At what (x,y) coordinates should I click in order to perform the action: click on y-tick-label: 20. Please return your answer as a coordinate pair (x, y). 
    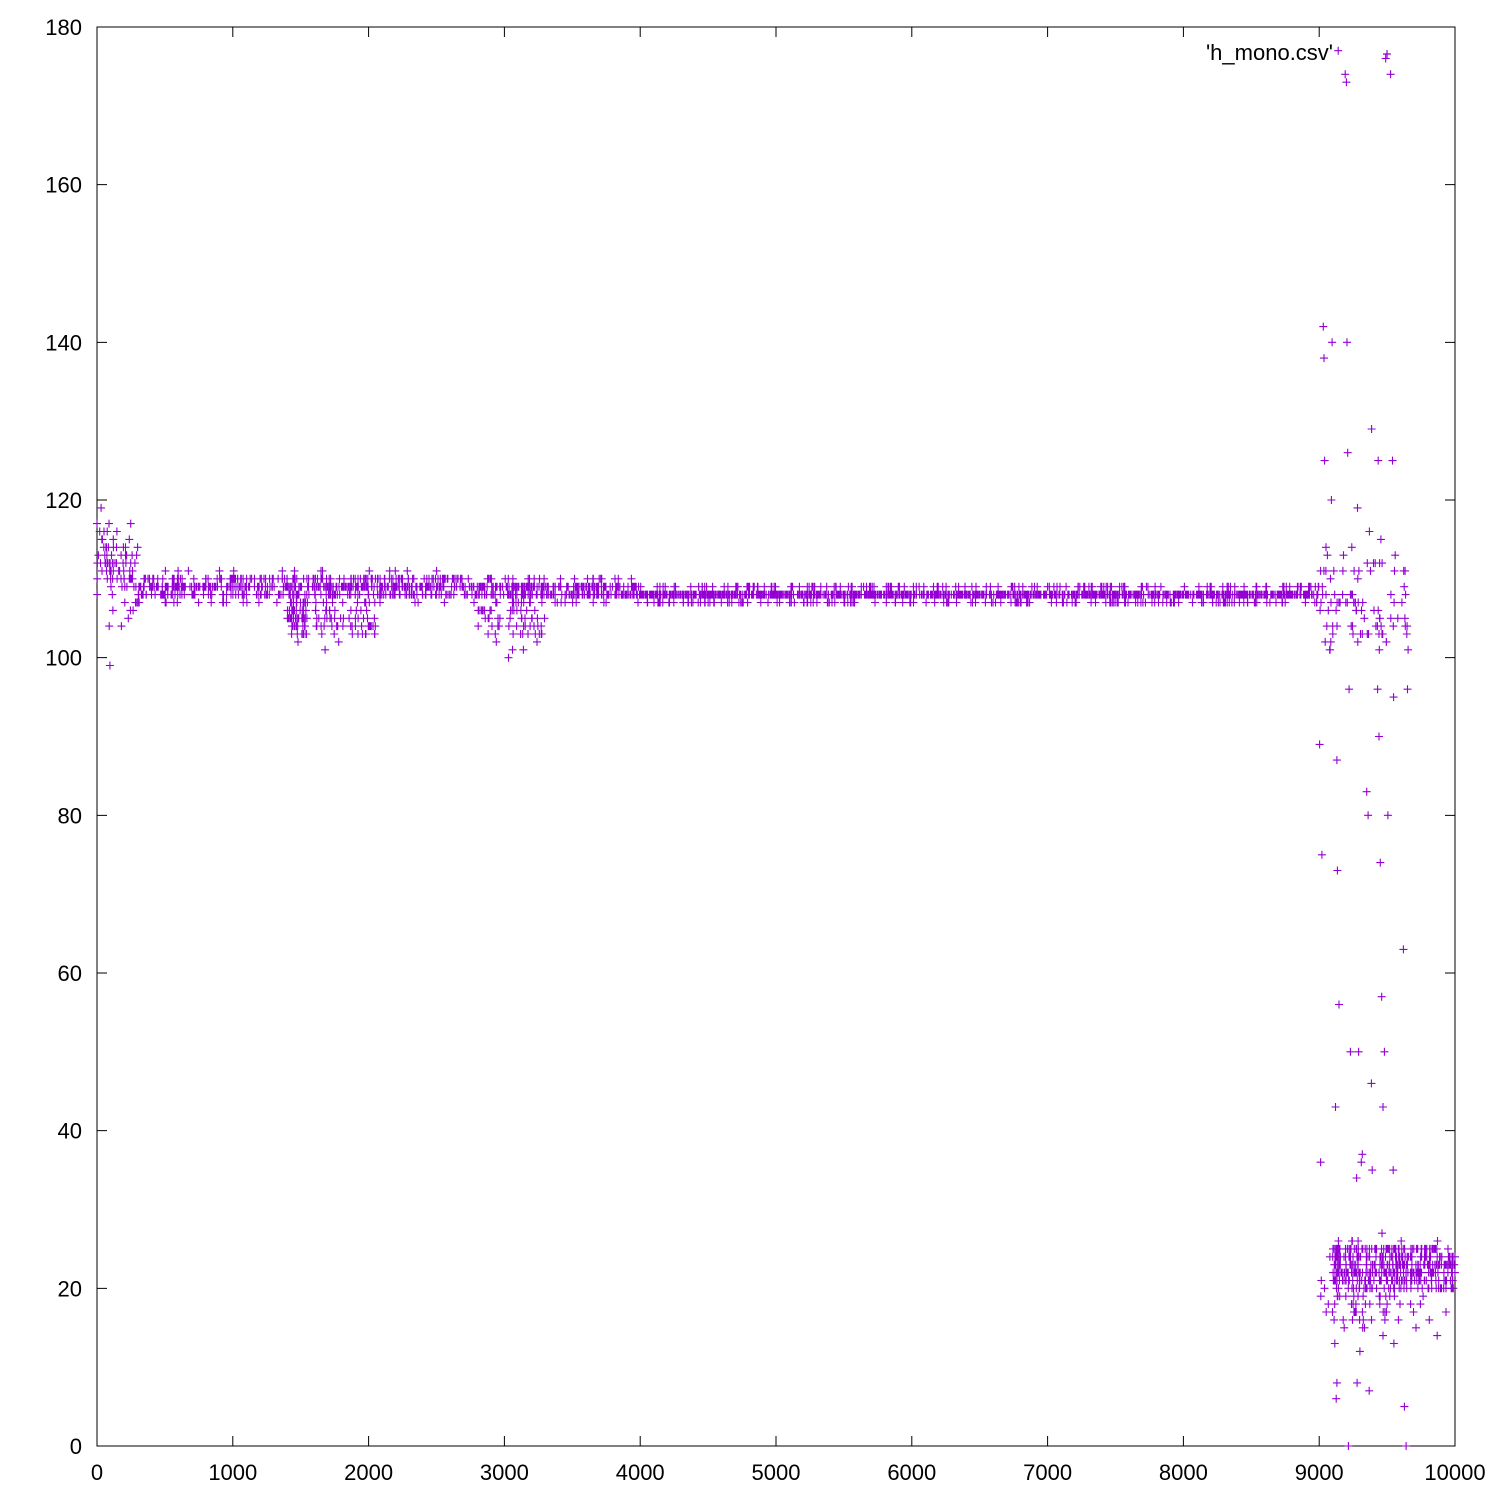
    Looking at the image, I should click on (70, 1288).